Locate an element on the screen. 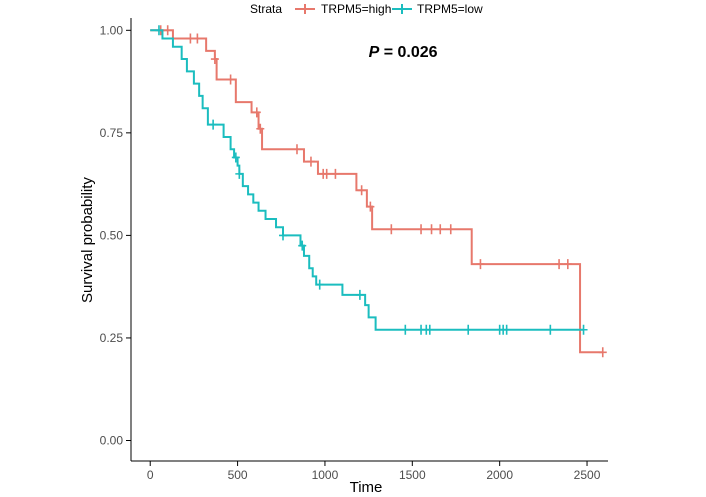  y-axis-title: Survival probability is located at coordinates (87, 240).